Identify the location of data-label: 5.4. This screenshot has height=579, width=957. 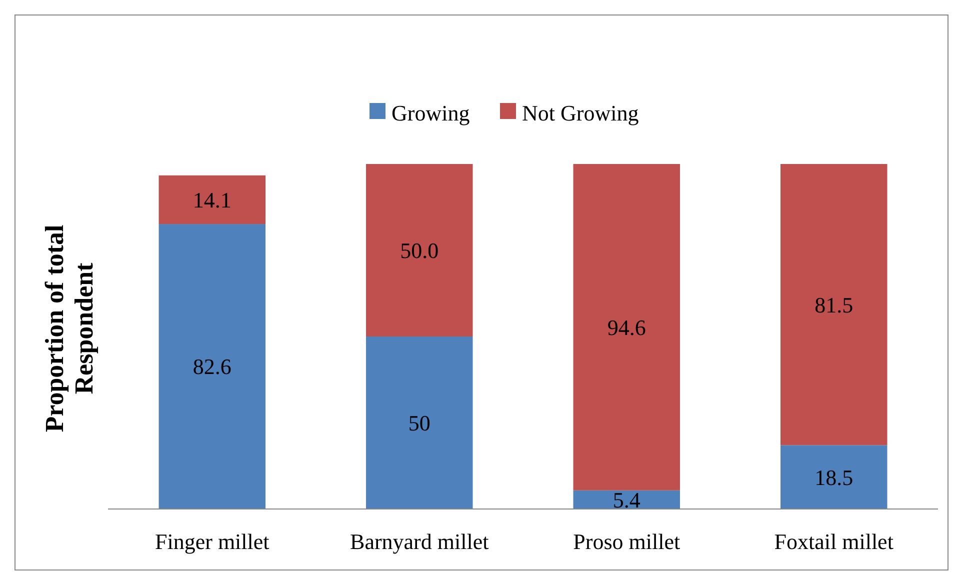
(626, 499).